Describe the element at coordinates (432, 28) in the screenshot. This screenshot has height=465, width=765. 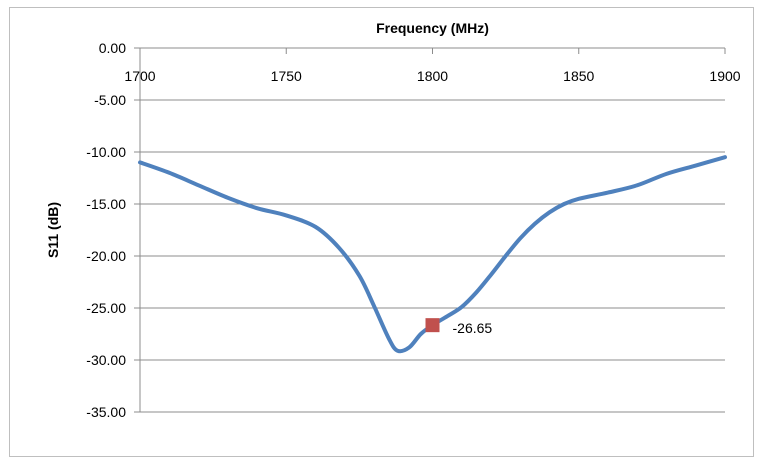
I see `x-axis-title: Frequency (MHz)` at that location.